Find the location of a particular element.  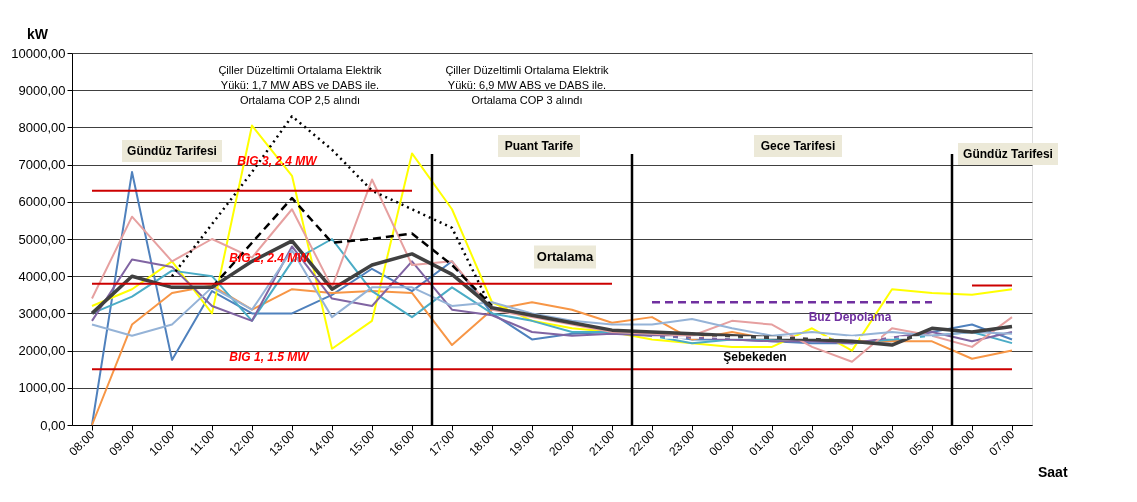

annotation: Şebekeden is located at coordinates (755, 357).